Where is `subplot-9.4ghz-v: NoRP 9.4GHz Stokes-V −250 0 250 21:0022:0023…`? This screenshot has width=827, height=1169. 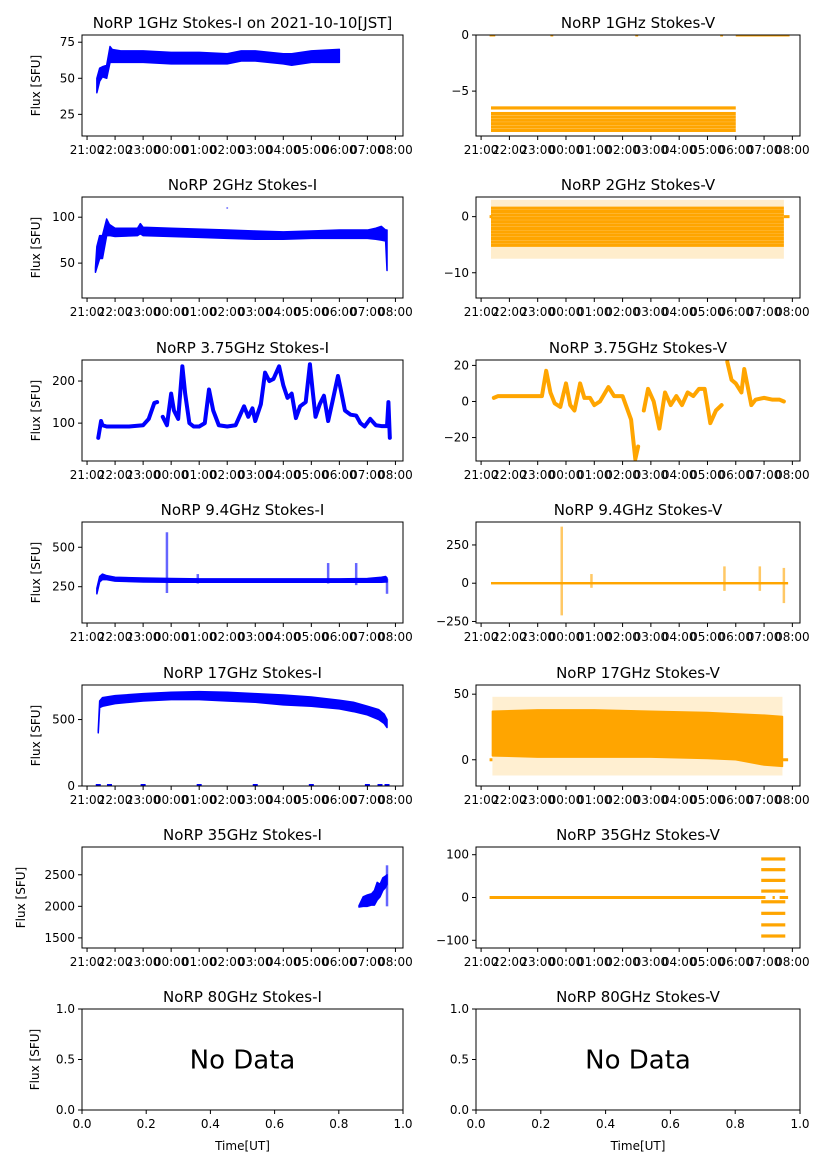
subplot-9.4ghz-v: NoRP 9.4GHz Stokes-V −250 0 250 21:0022:0023… is located at coordinates (623, 572).